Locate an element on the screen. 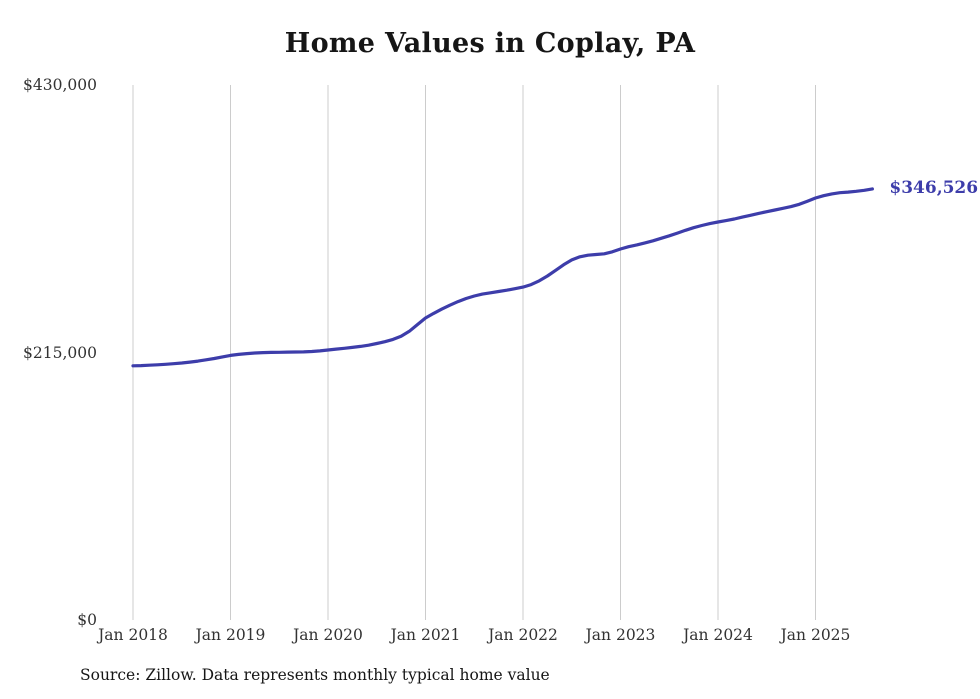 The width and height of the screenshot is (980, 699). x-tick-label: Jan 2020 is located at coordinates (328, 635).